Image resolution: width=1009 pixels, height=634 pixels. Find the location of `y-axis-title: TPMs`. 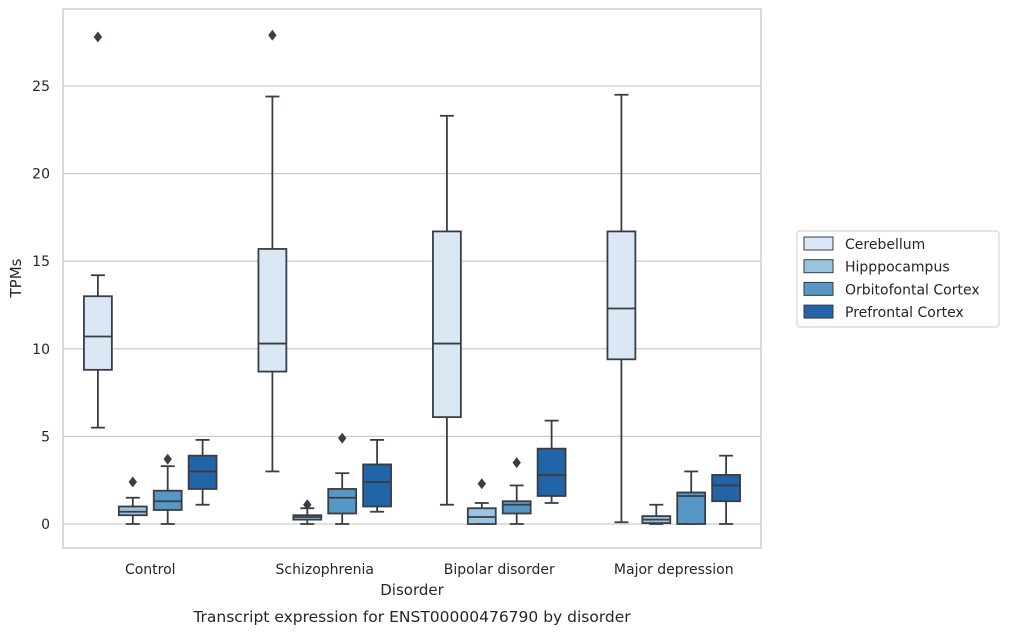

y-axis-title: TPMs is located at coordinates (16, 278).